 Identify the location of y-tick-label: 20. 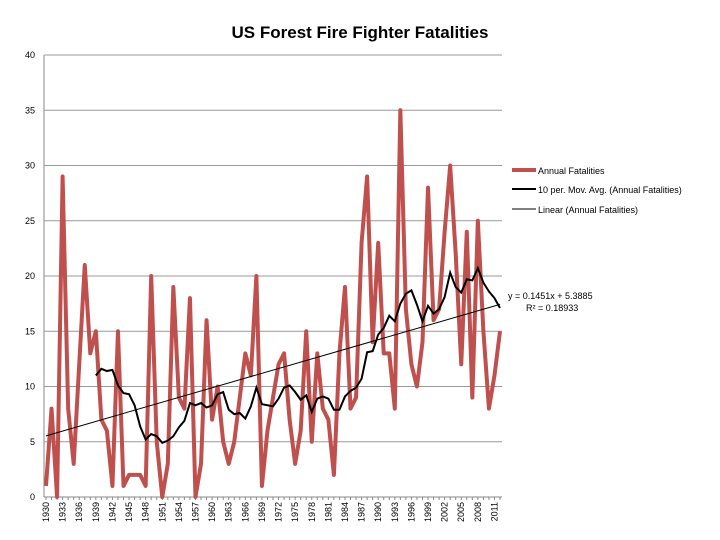
(30, 276).